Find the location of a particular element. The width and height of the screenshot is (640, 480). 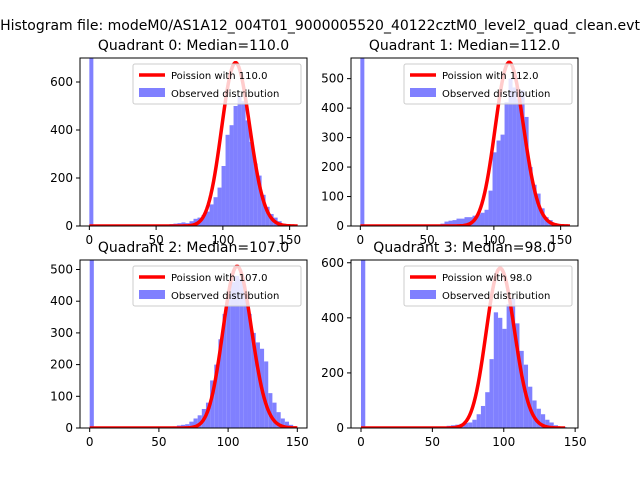

legend: Poission with 112.0 Observed distribution is located at coordinates (488, 84).